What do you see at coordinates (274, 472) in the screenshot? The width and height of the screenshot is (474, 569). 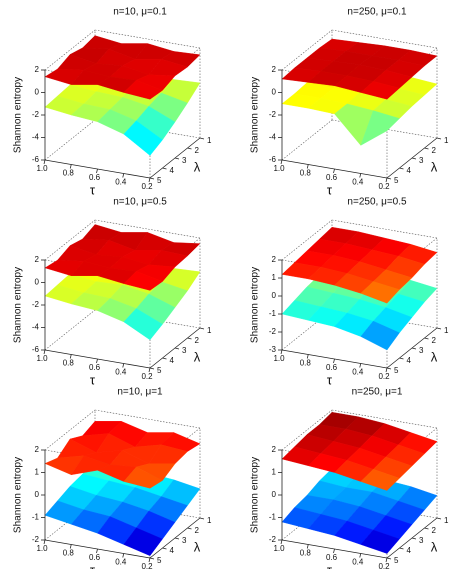 I see `z-tick-label: 1` at bounding box center [274, 472].